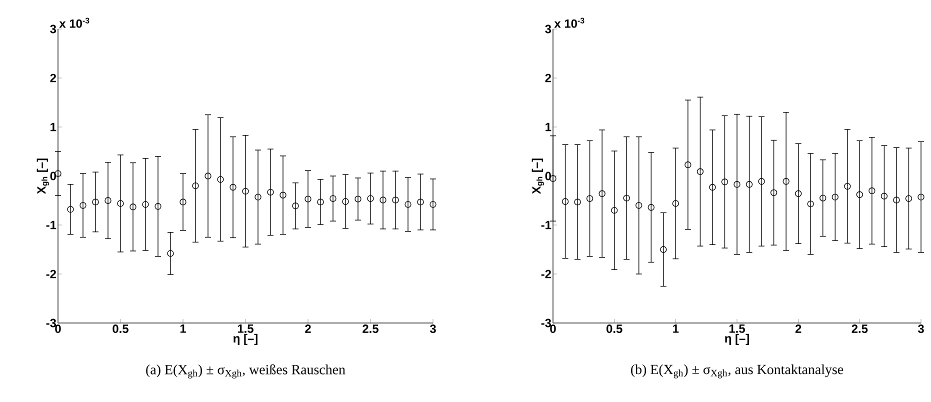 The image size is (931, 402). Describe the element at coordinates (246, 371) in the screenshot. I see `text: (a) E(X$_{gh}$) ± σ$_{Xgh}$, weißes Rauschen` at that location.